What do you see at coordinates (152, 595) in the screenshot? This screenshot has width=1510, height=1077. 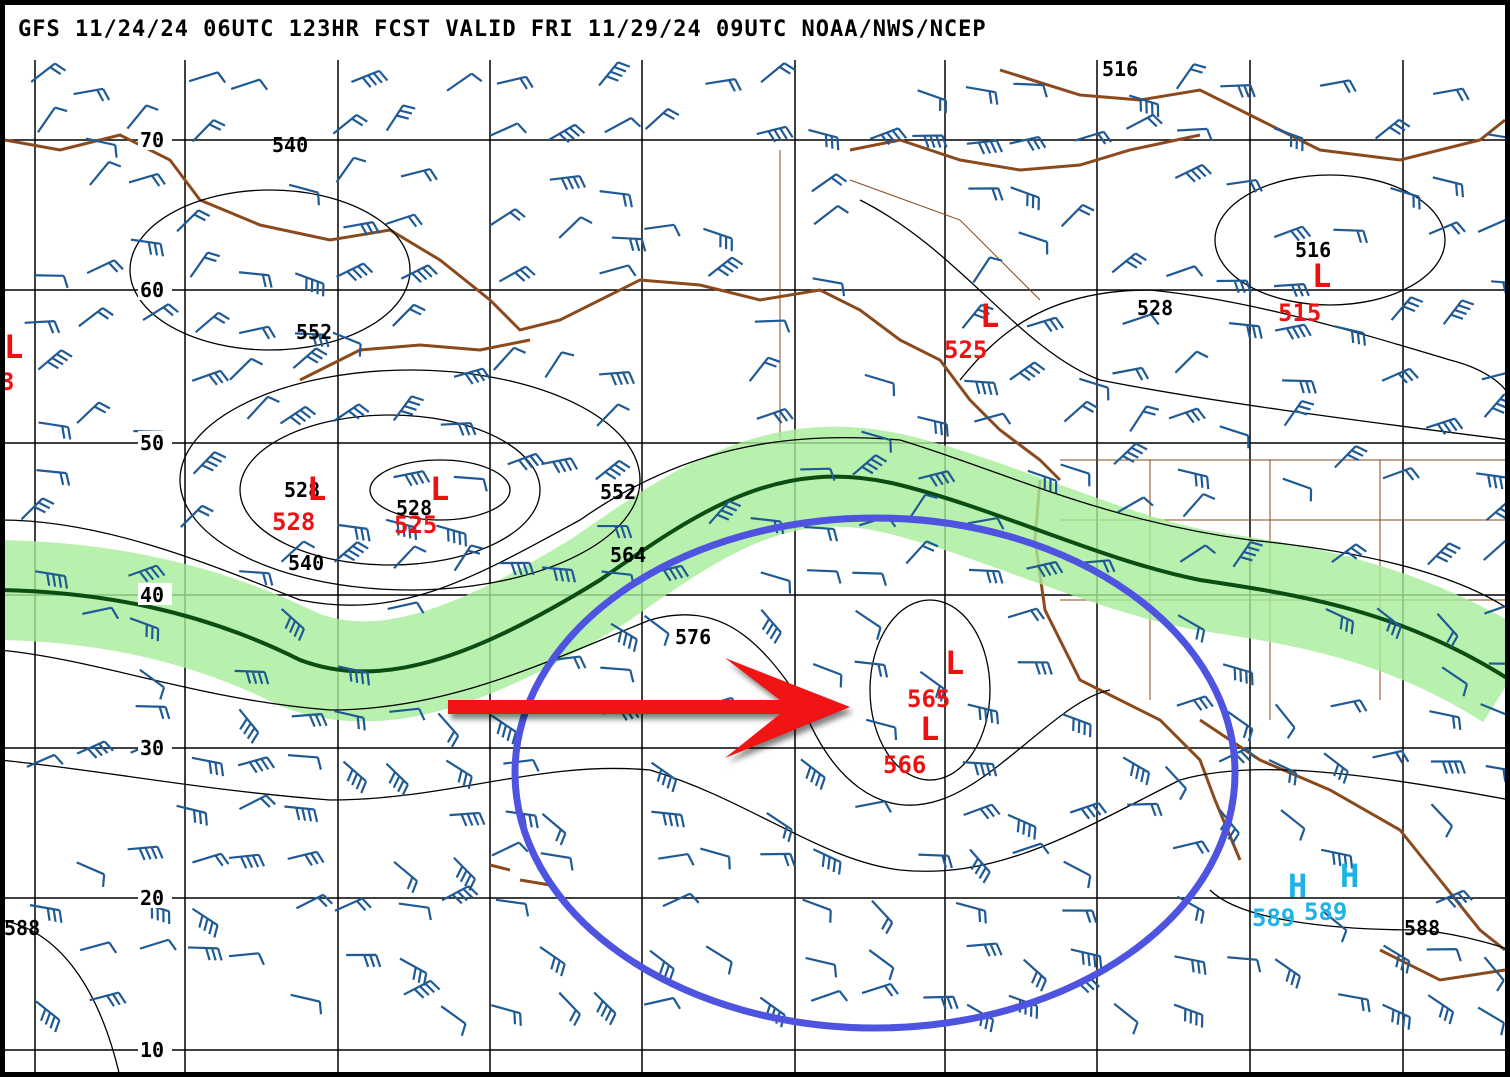 I see `latitude-label: 40` at bounding box center [152, 595].